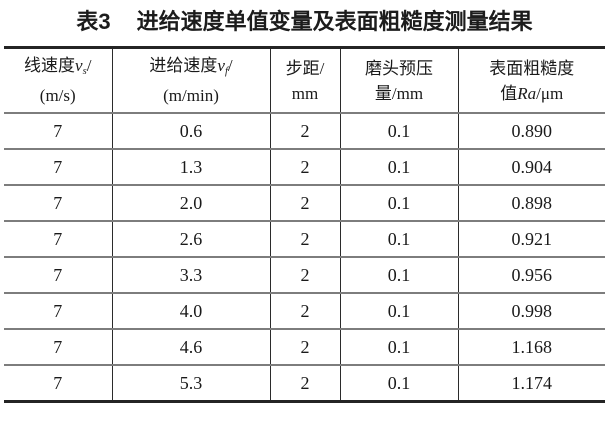  What do you see at coordinates (191, 167) in the screenshot?
I see `table-cell: 1.3` at bounding box center [191, 167].